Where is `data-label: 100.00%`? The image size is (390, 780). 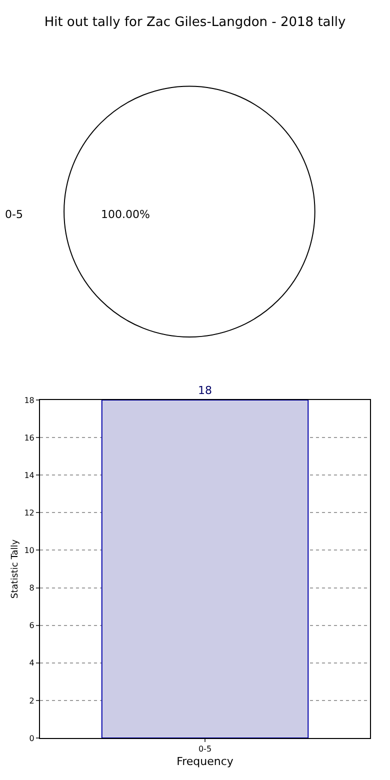 data-label: 100.00% is located at coordinates (125, 214).